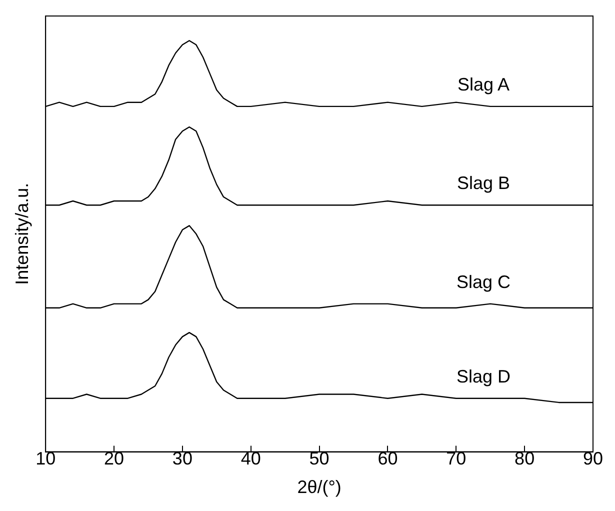 The width and height of the screenshot is (615, 511). Describe the element at coordinates (524, 458) in the screenshot. I see `x-tick-label: 80` at that location.